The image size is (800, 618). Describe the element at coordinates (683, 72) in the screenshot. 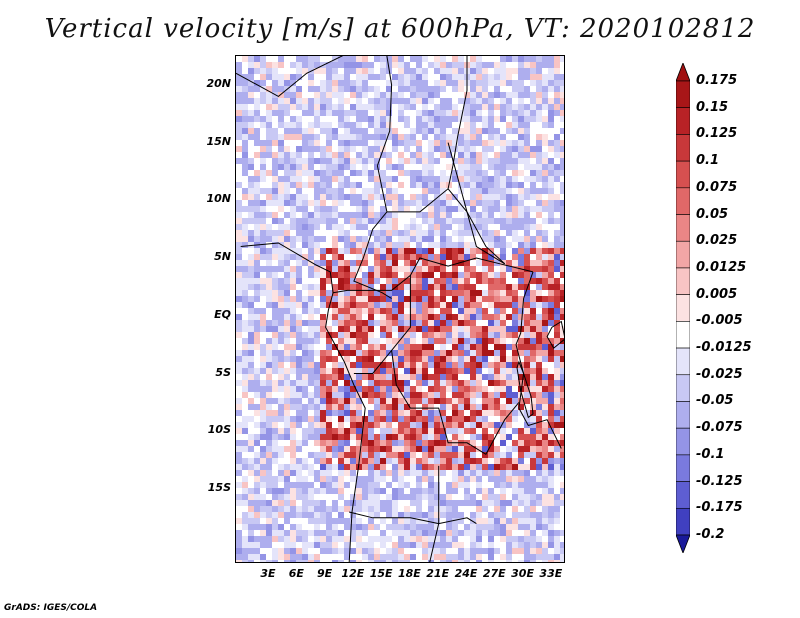

I see `colorbar-top-arrow` at that location.